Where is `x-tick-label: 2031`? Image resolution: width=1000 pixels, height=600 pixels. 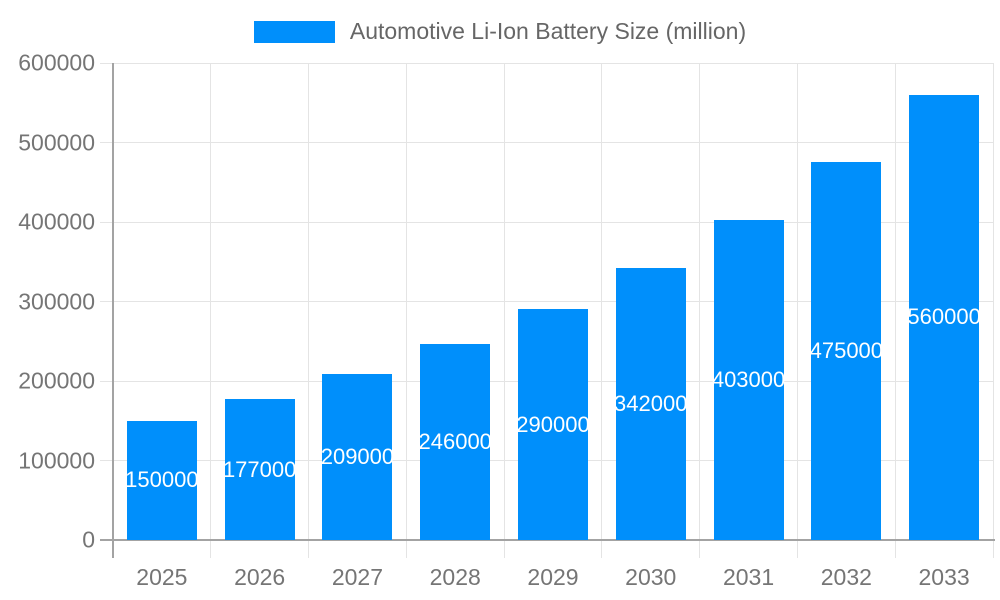 x-tick-label: 2031 is located at coordinates (748, 577).